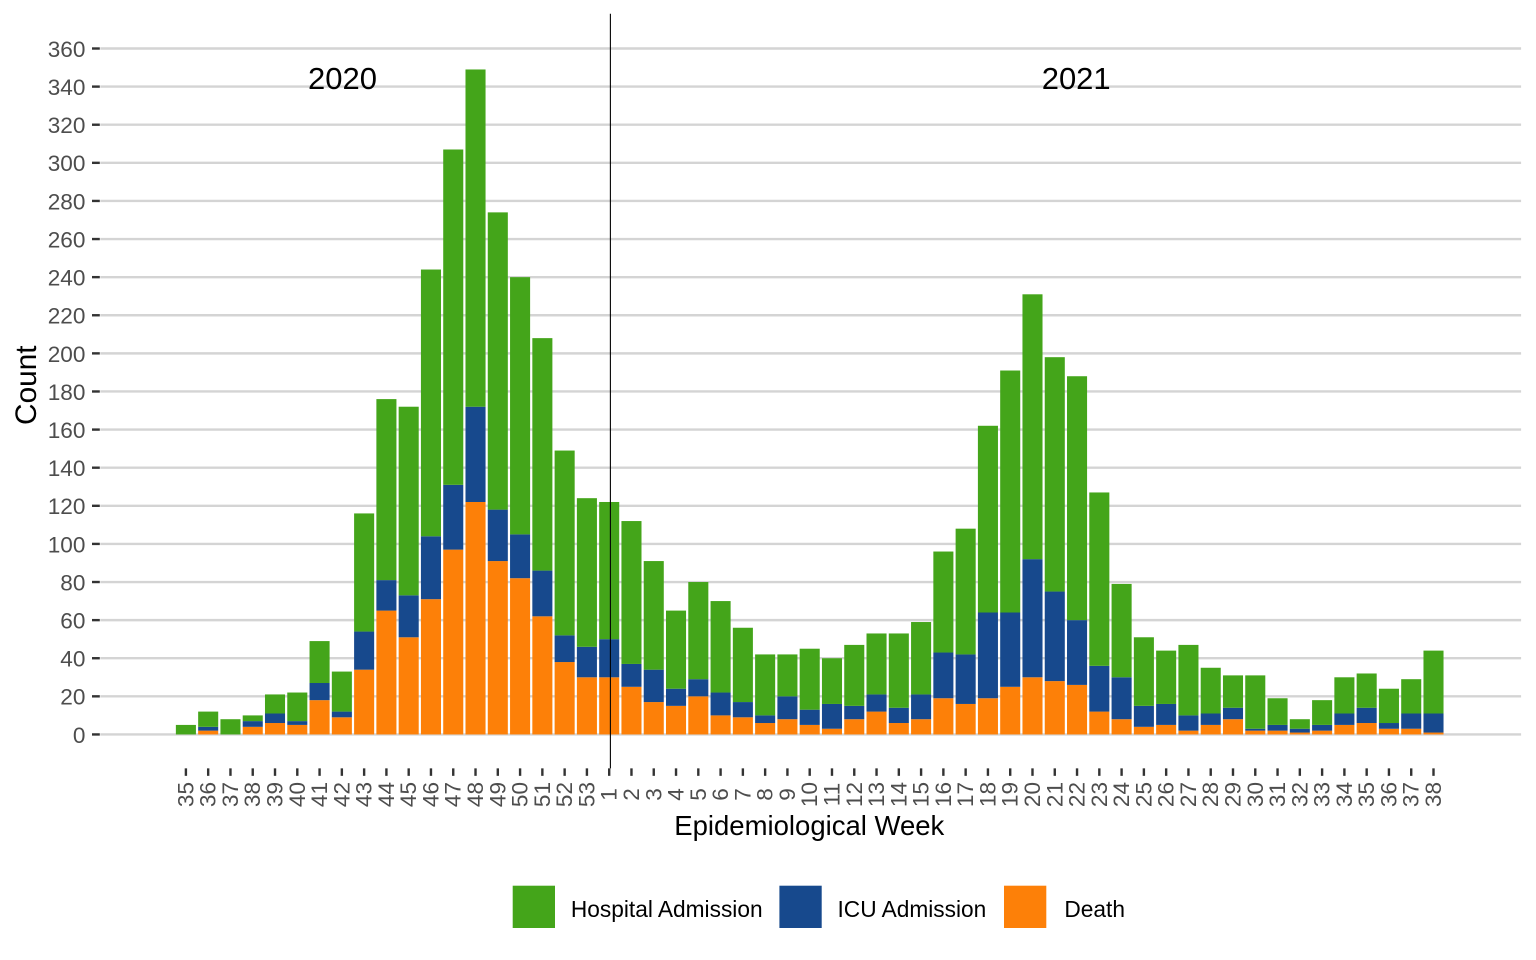 This screenshot has width=1536, height=960. Describe the element at coordinates (1232, 794) in the screenshot. I see `svg-text: 29` at that location.